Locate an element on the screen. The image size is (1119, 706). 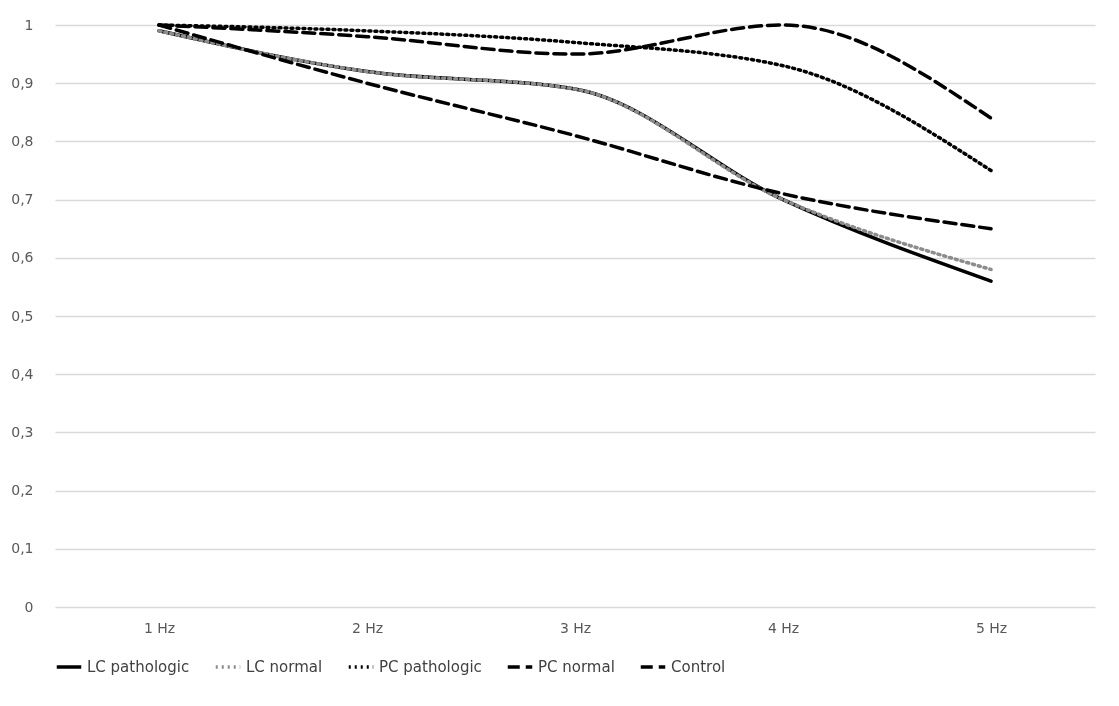
y-tick-label: 0,5 is located at coordinates (22, 315).